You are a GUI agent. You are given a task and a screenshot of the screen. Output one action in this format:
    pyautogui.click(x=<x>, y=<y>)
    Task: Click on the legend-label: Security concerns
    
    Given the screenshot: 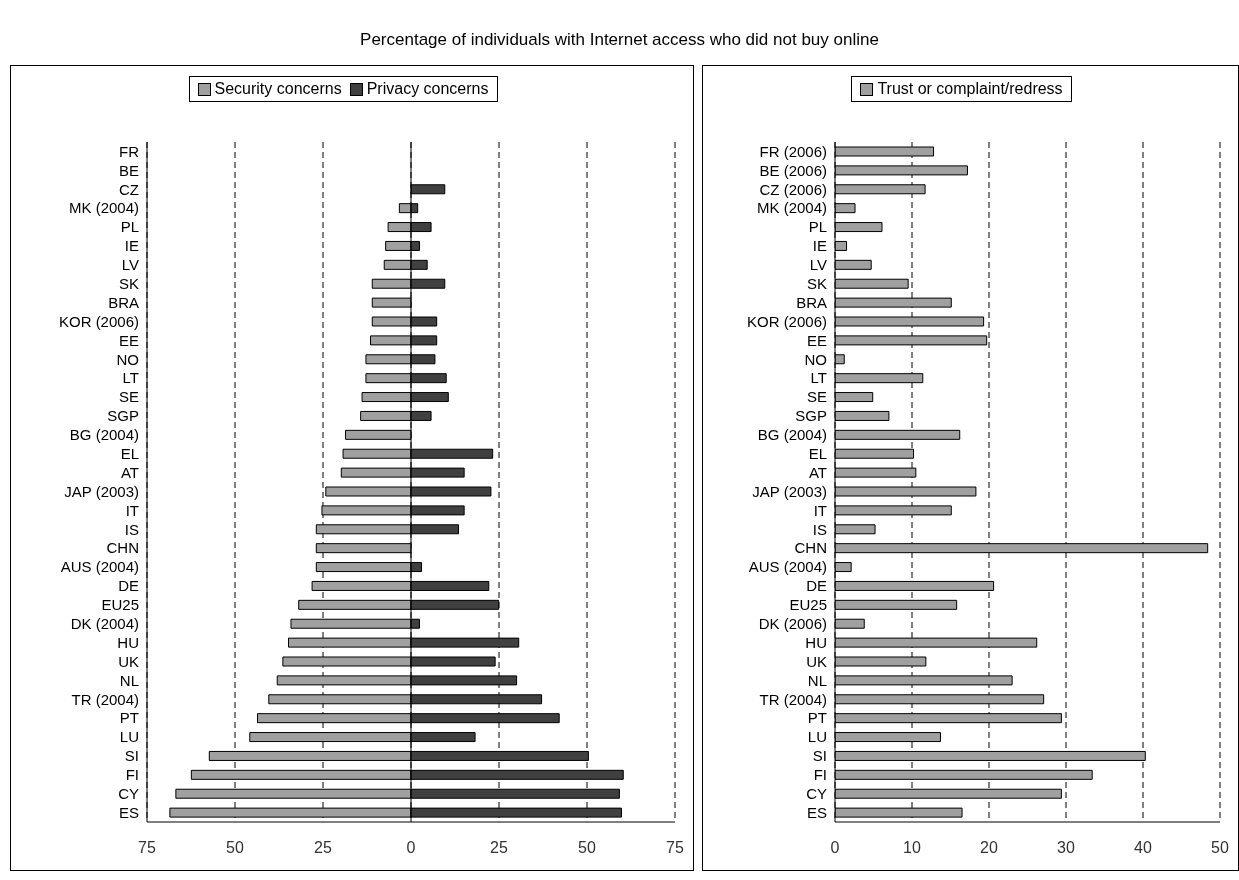 What is the action you would take?
    pyautogui.click(x=278, y=89)
    